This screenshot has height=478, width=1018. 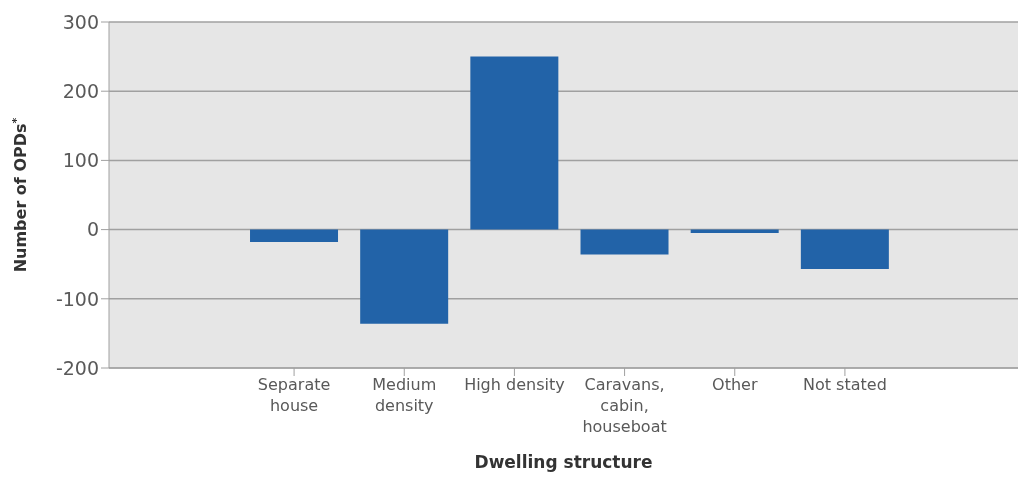 I want to click on x-tick-label: Other, so click(x=735, y=384).